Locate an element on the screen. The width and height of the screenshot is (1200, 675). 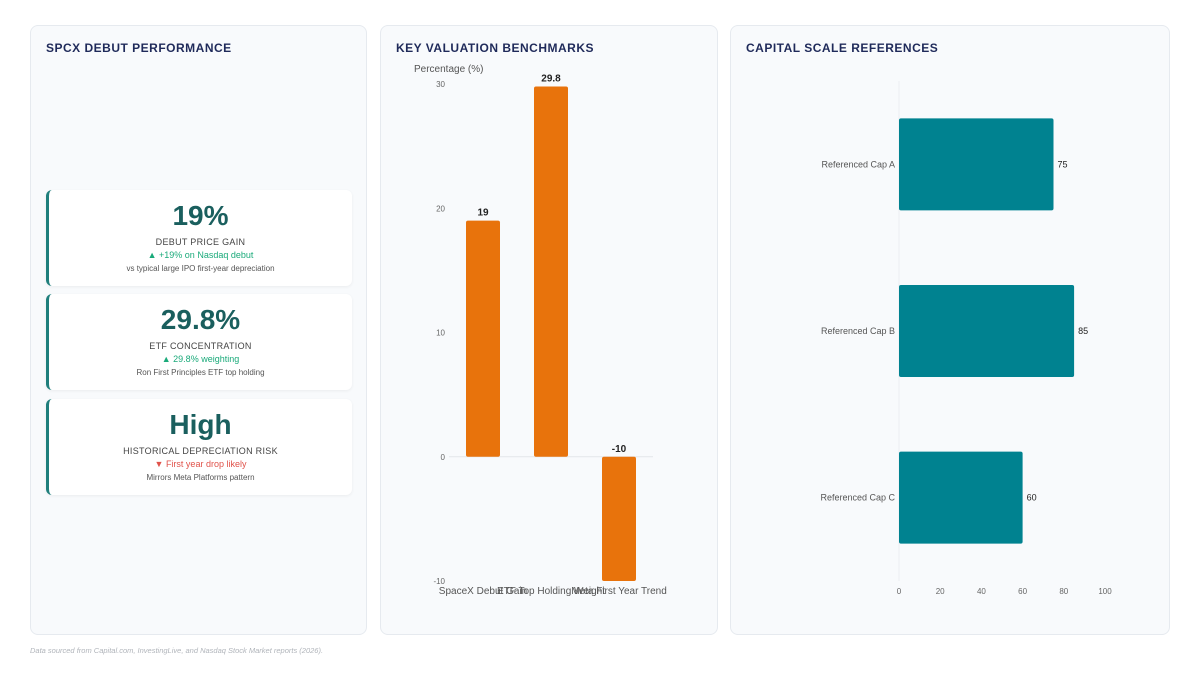
panel-title: CAPITAL SCALE REFERENCES is located at coordinates (842, 48).